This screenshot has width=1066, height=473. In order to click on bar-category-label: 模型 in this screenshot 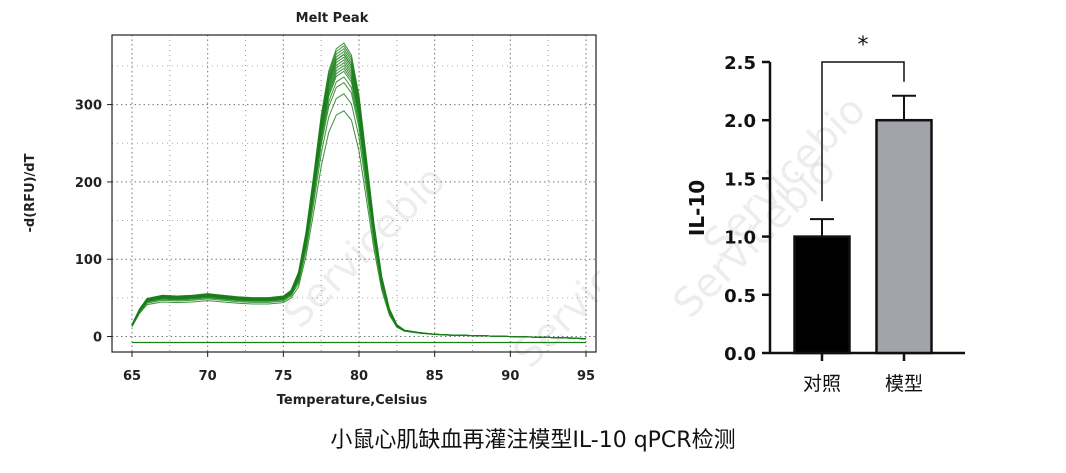, I will do `click(904, 384)`.